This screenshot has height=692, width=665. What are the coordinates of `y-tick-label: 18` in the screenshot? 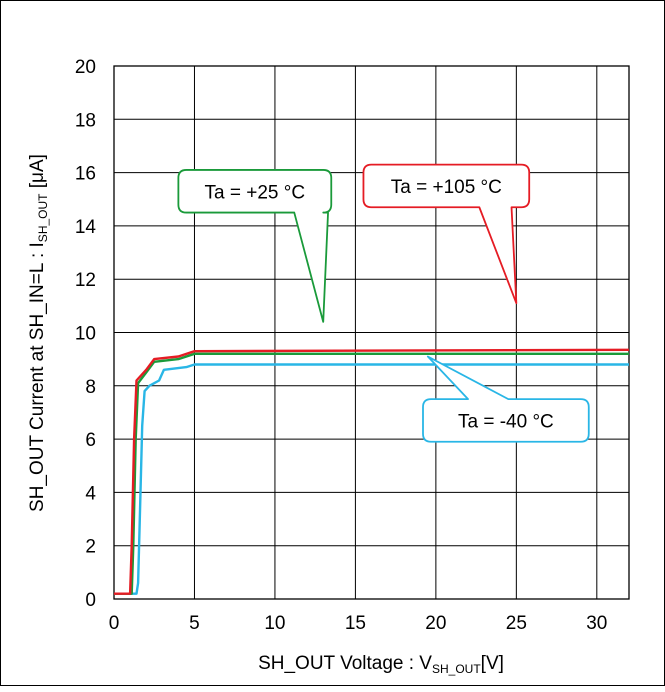 It's located at (85, 120).